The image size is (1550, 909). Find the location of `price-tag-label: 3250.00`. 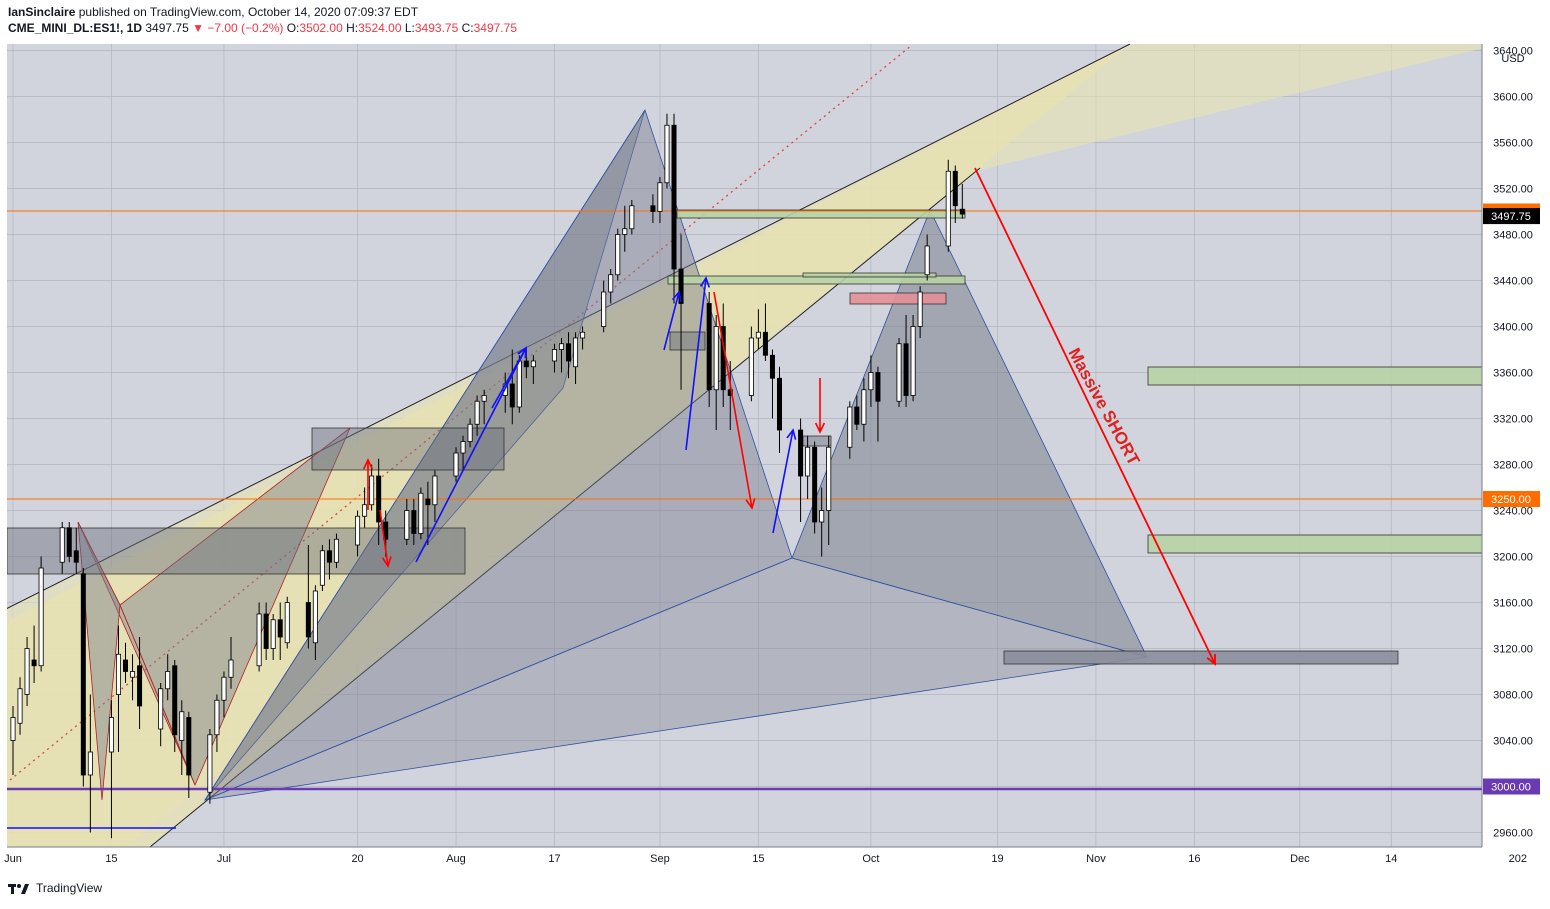

price-tag-label: 3250.00 is located at coordinates (1511, 500).